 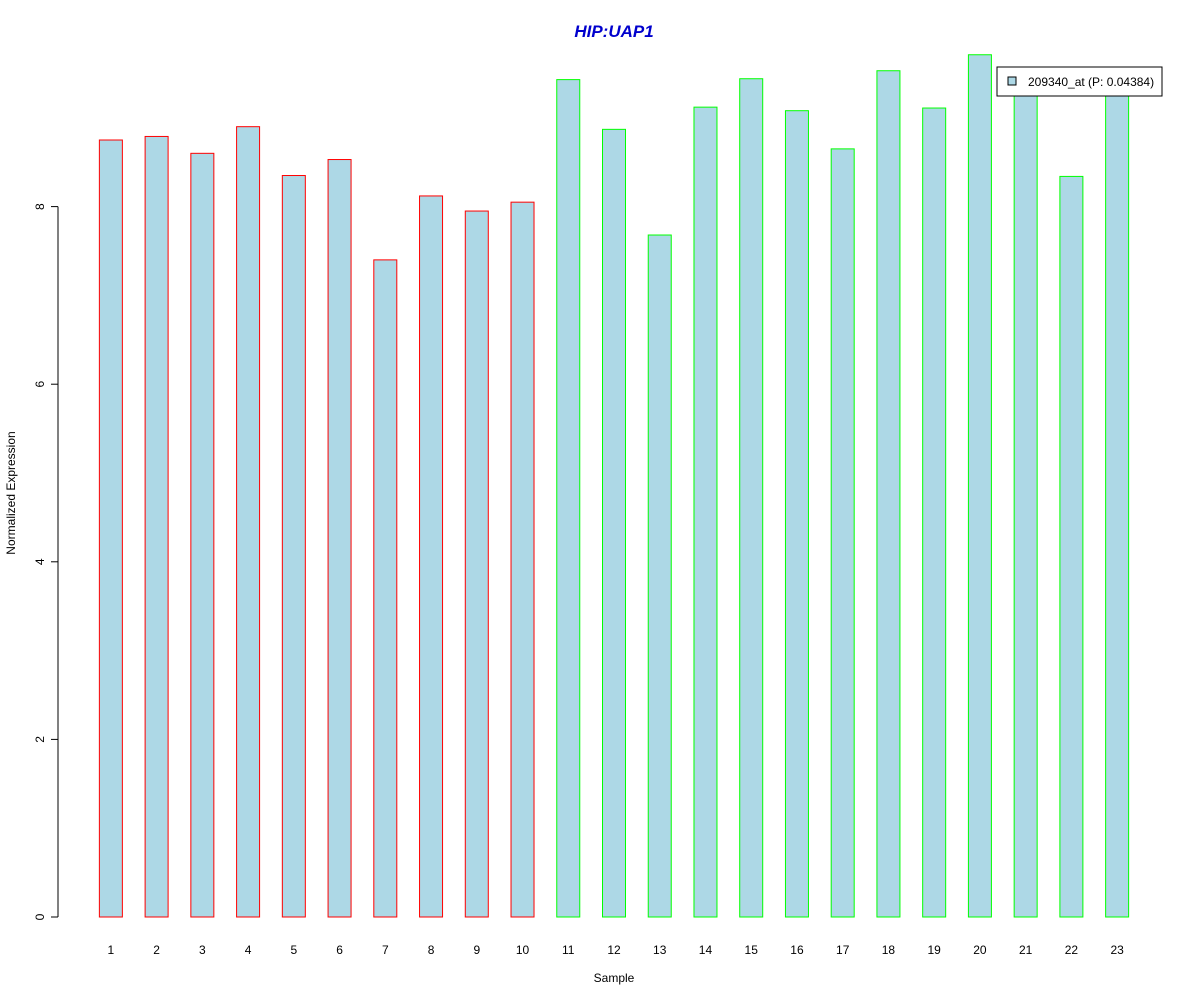 I want to click on x-tick-label: 4, so click(x=248, y=950).